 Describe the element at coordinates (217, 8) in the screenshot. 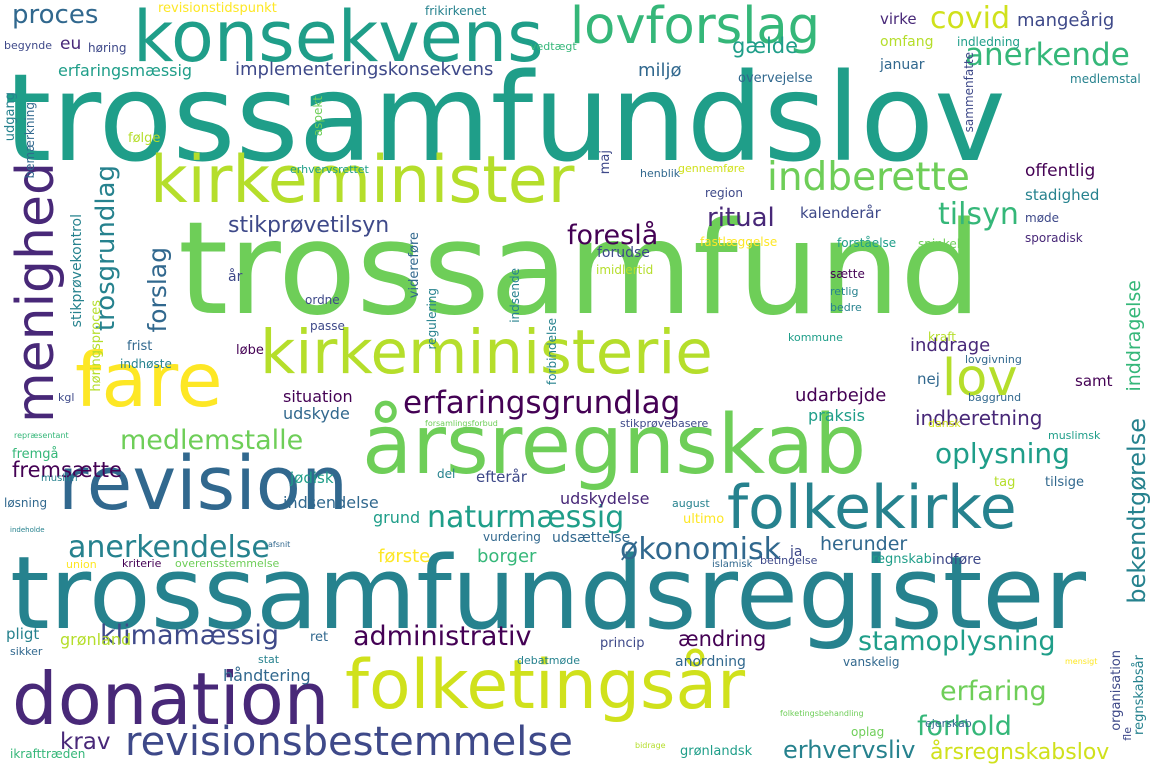

I see `word: revisionstidspunkt` at that location.